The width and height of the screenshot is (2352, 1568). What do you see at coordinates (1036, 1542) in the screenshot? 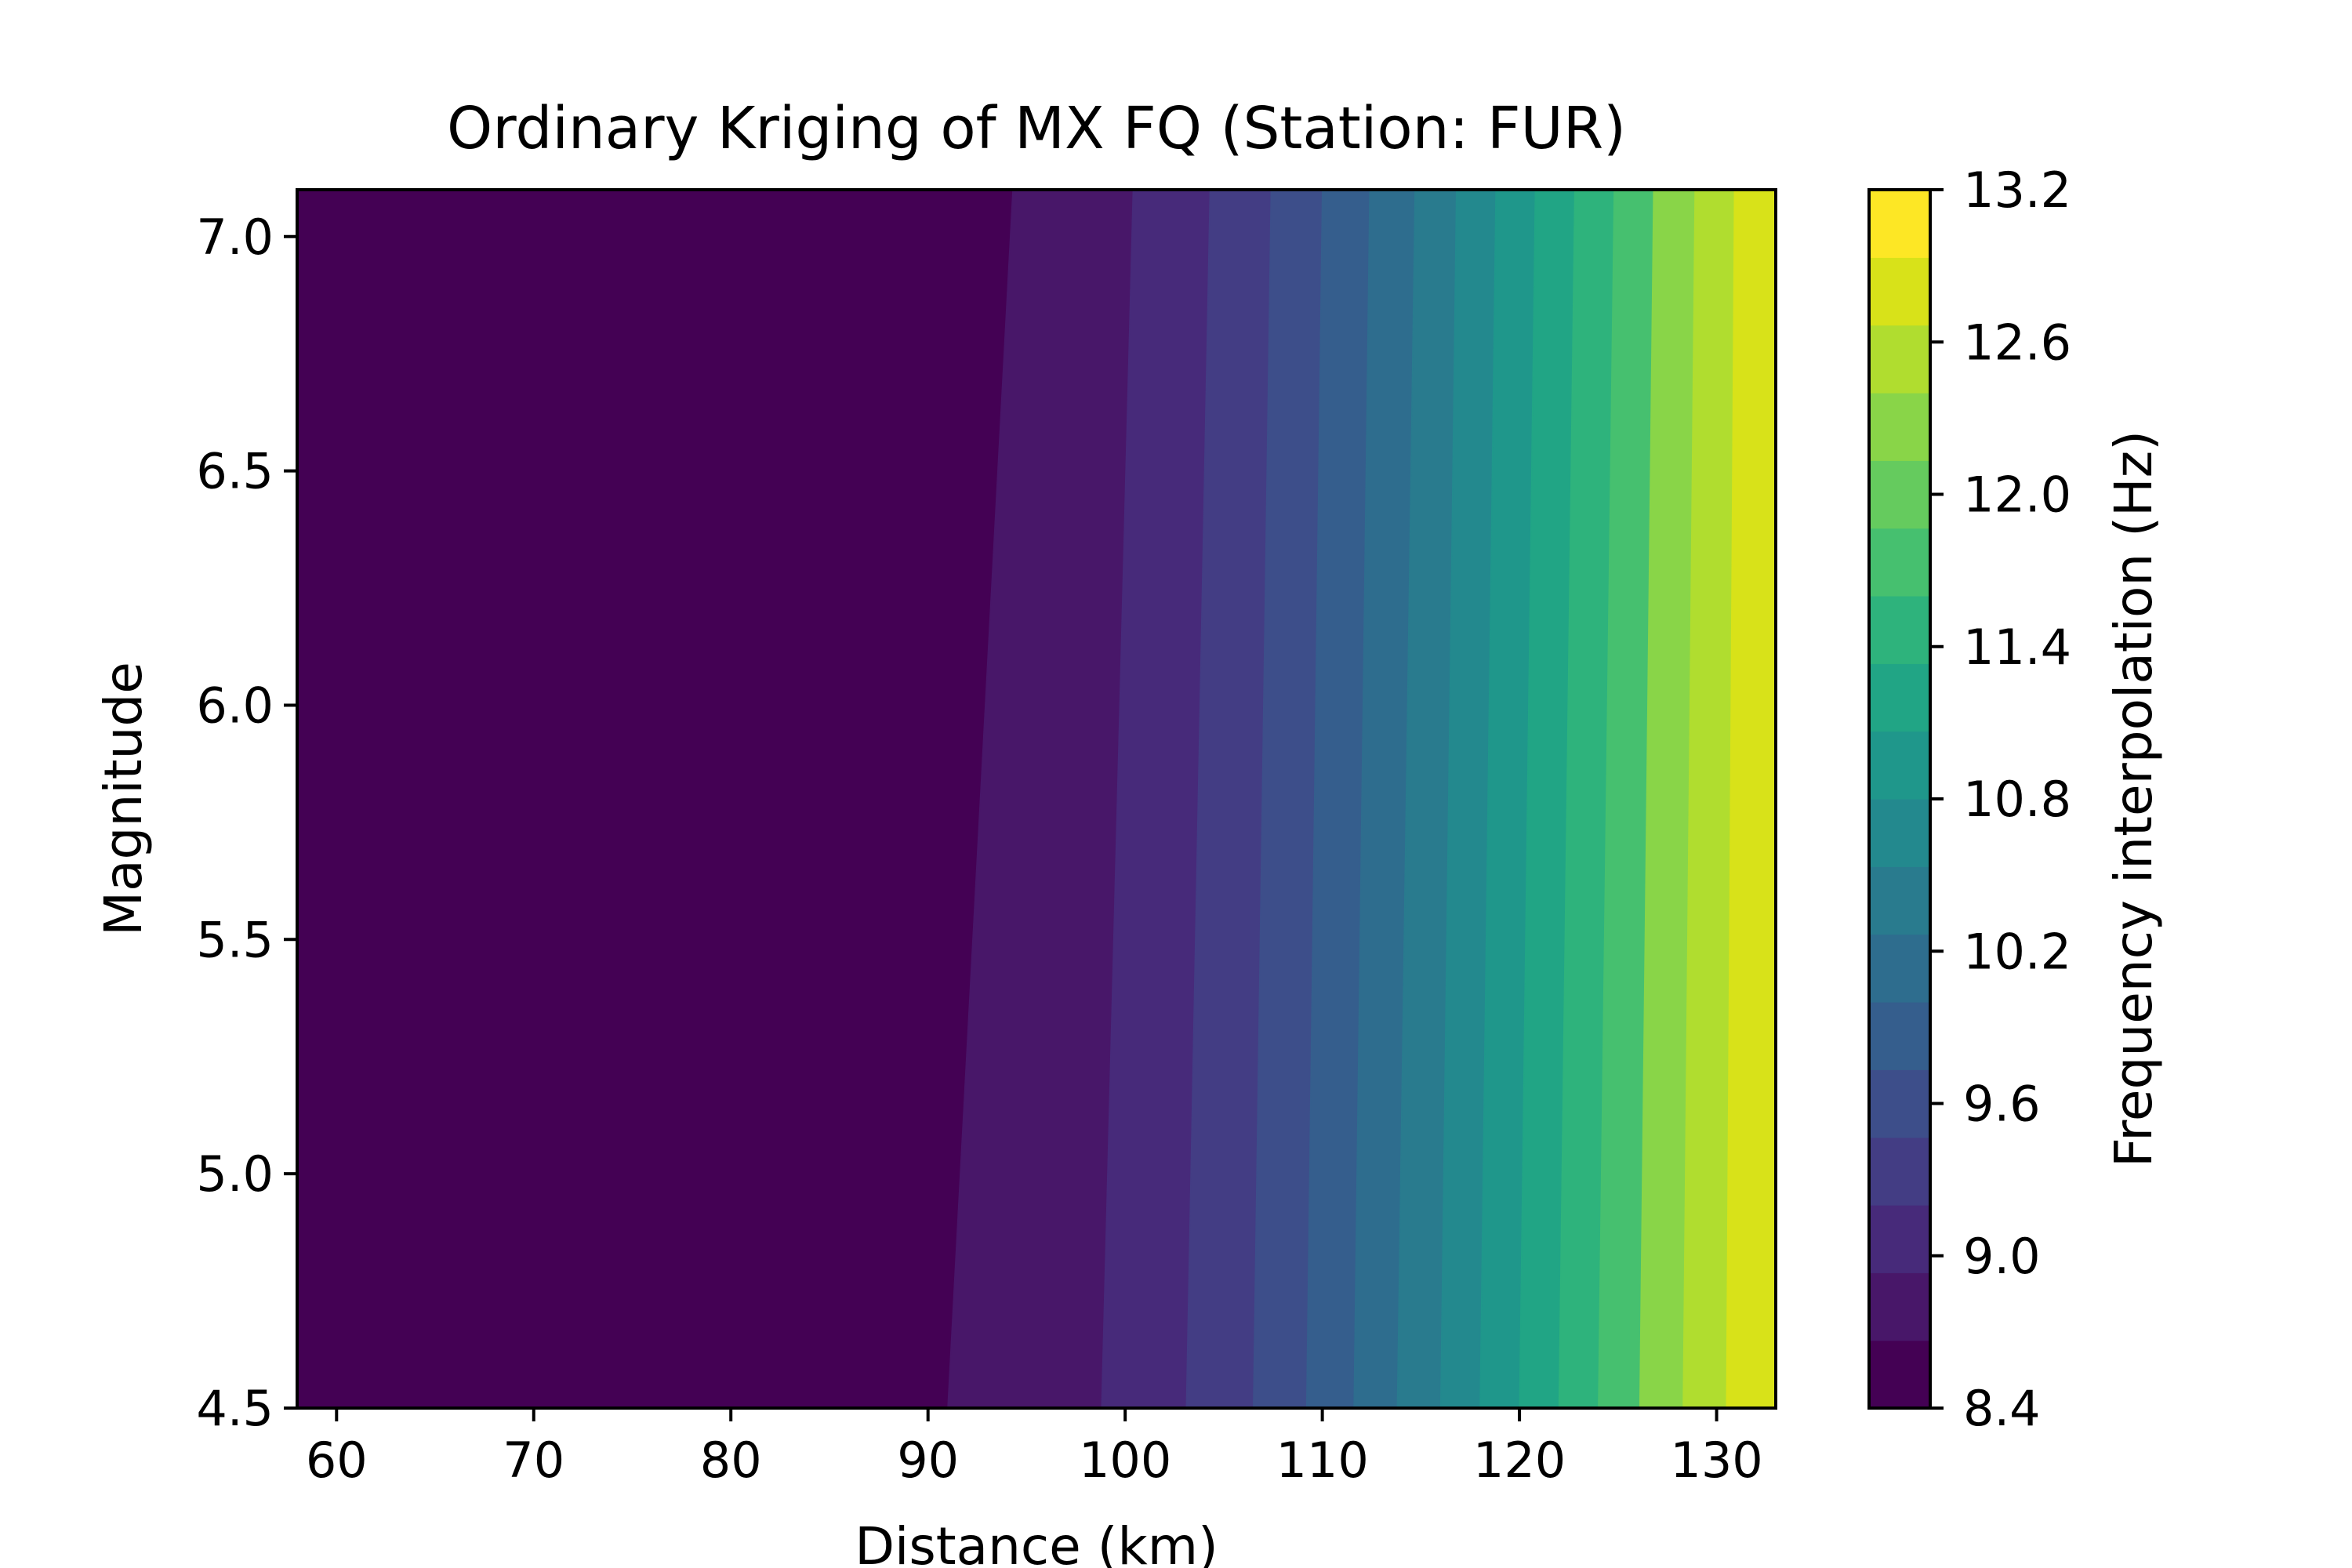
I see `x-axis-label: Distance (km)` at bounding box center [1036, 1542].